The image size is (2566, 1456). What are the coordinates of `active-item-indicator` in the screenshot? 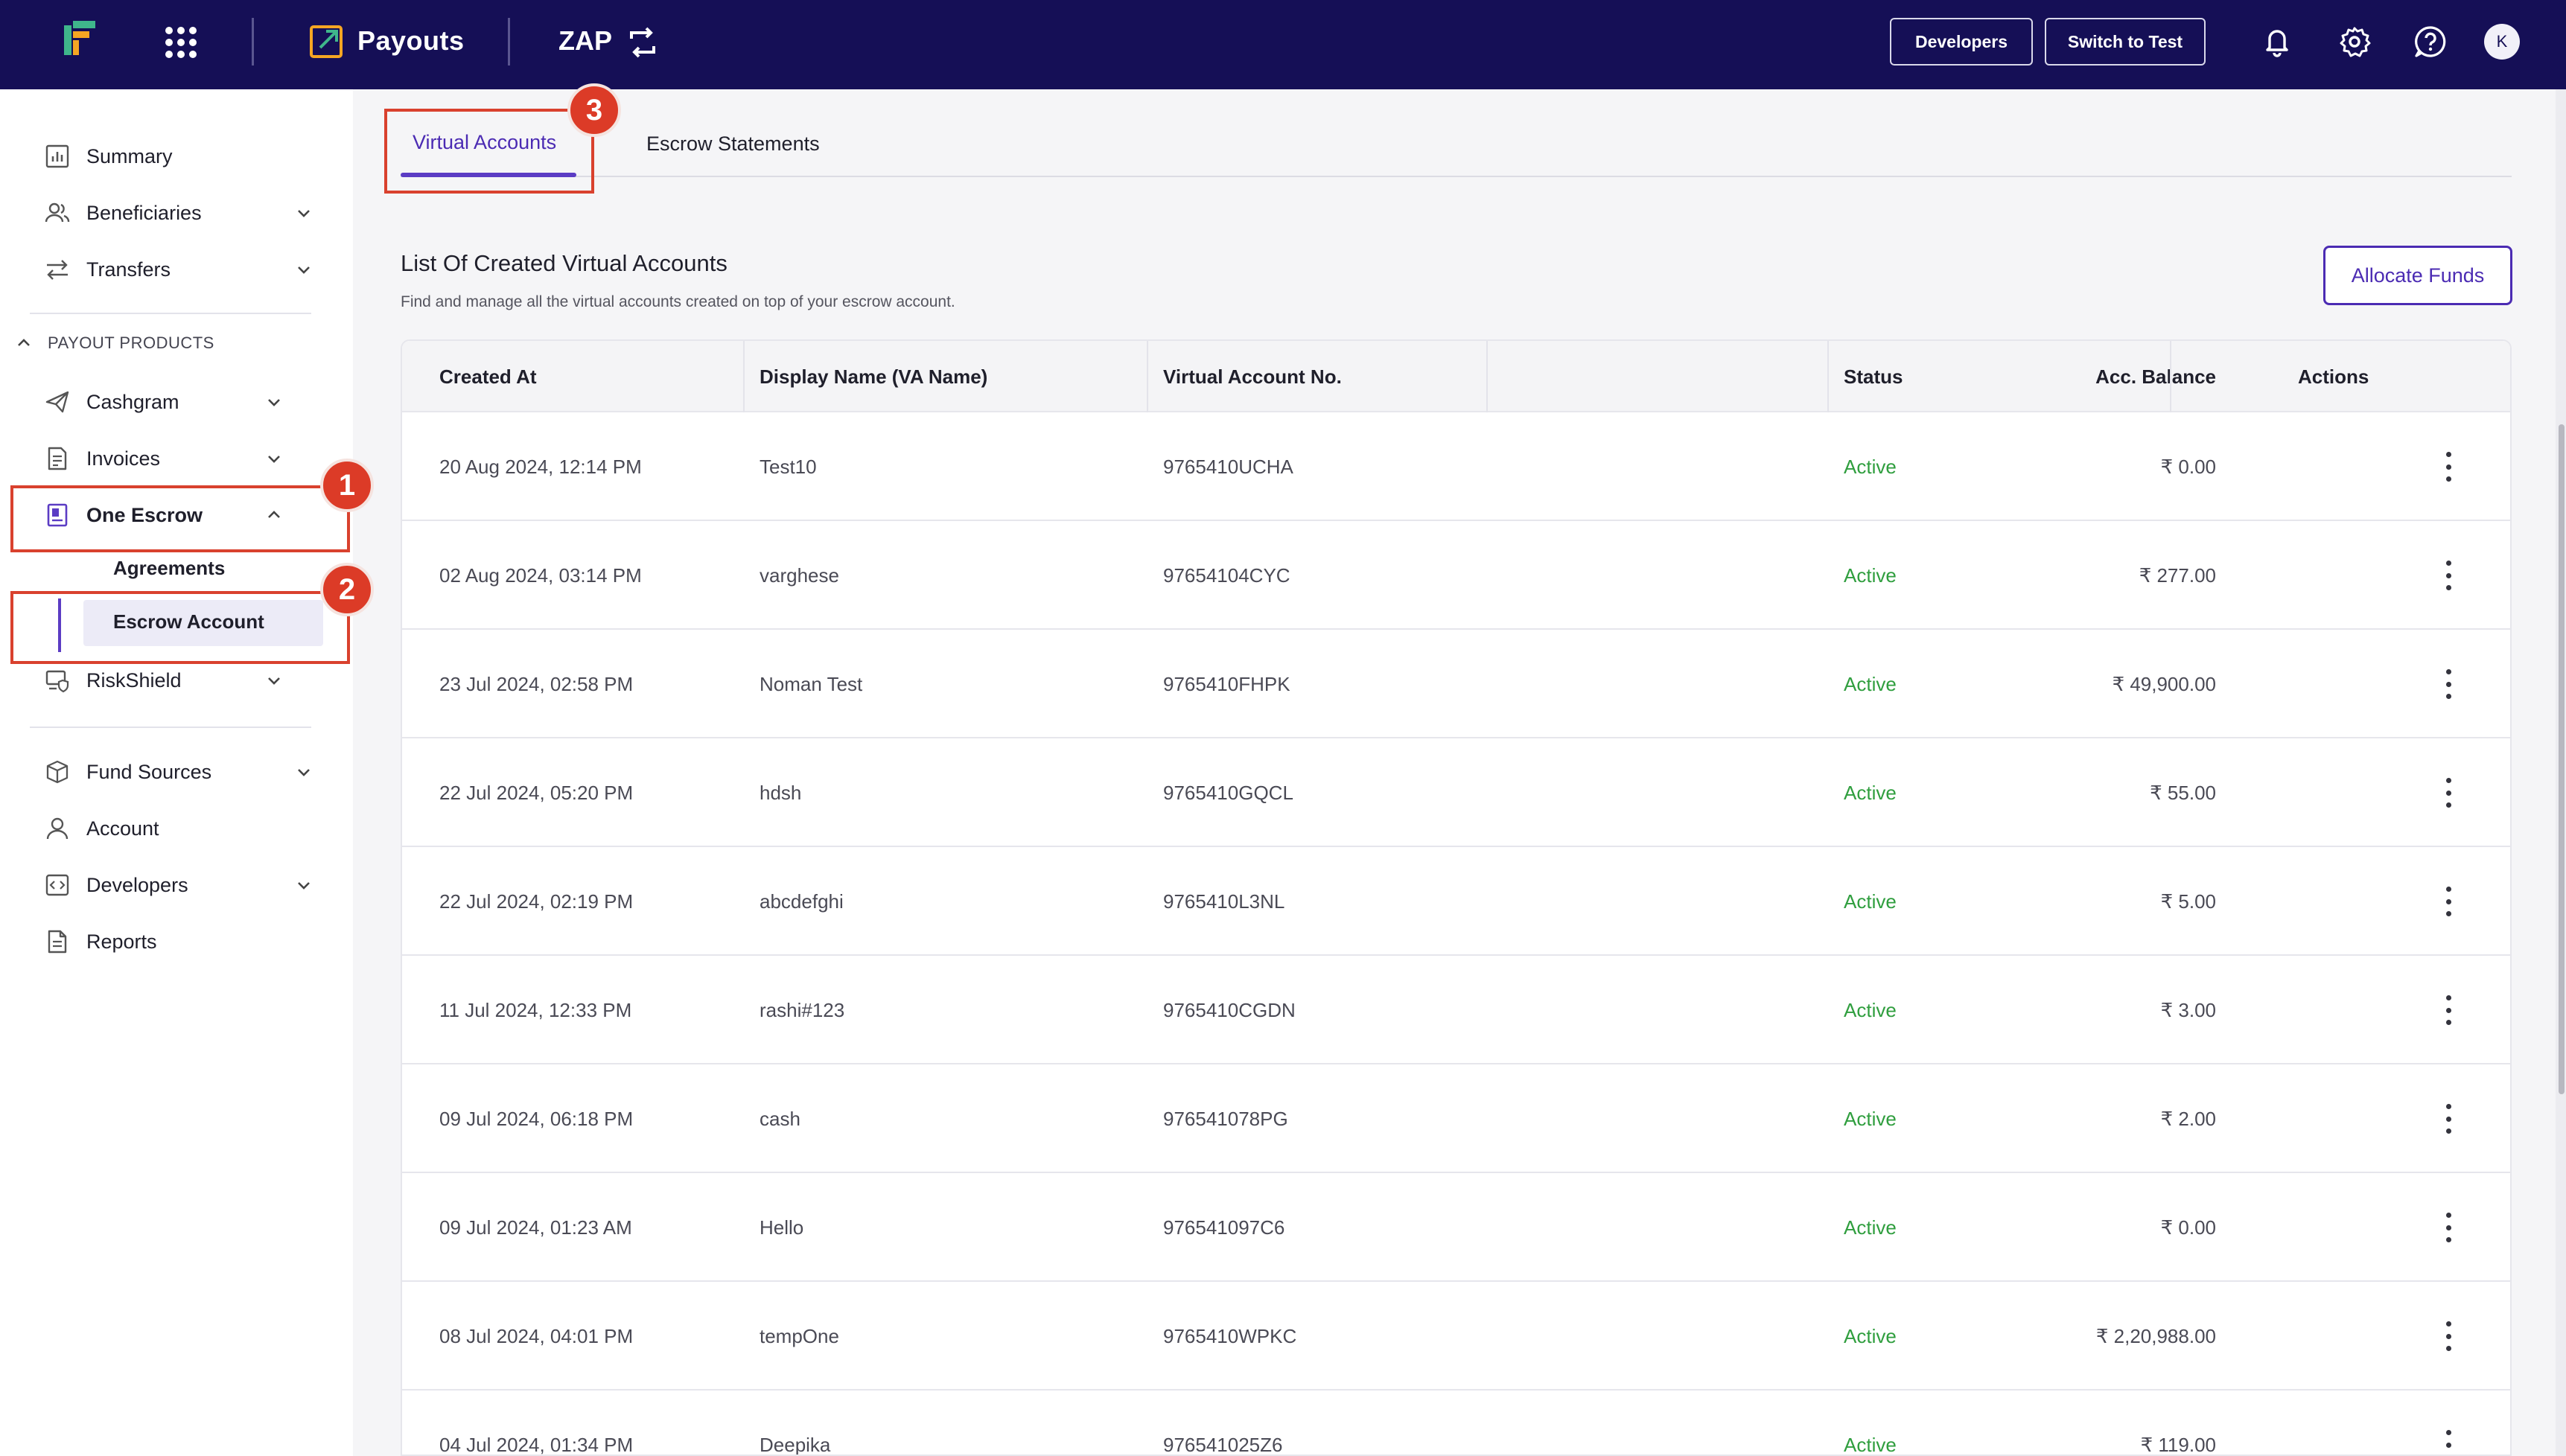 It's located at (60, 625).